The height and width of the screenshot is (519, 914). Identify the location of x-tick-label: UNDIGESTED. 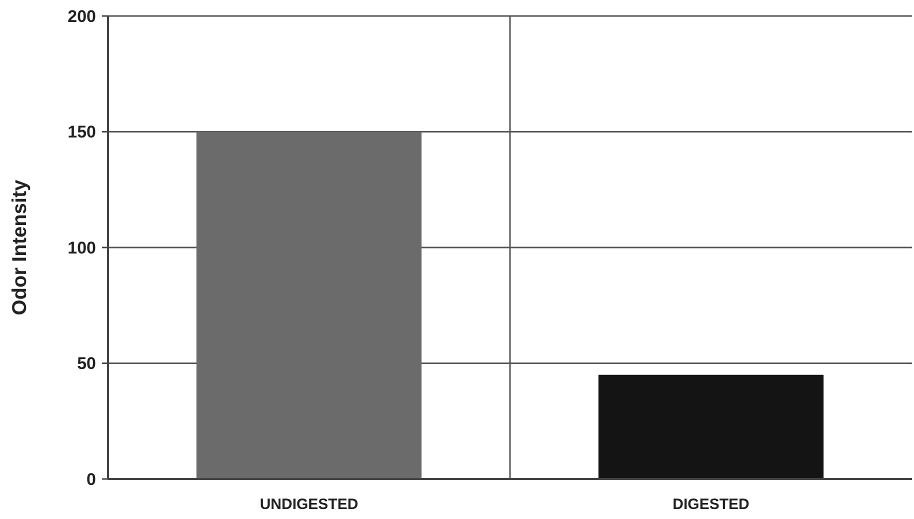
(309, 504).